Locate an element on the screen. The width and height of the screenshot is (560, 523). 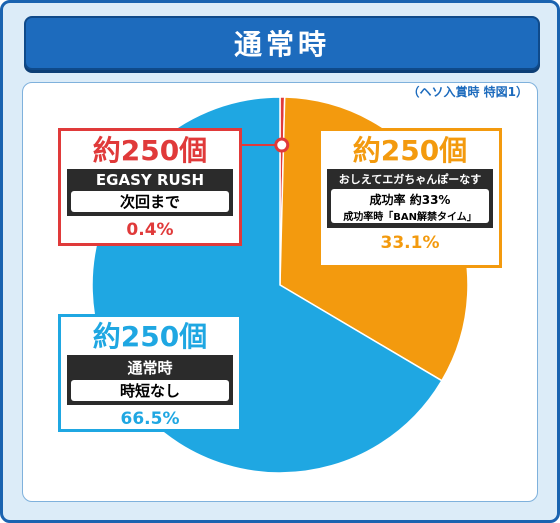
slice-percent: 66.5% is located at coordinates (150, 419).